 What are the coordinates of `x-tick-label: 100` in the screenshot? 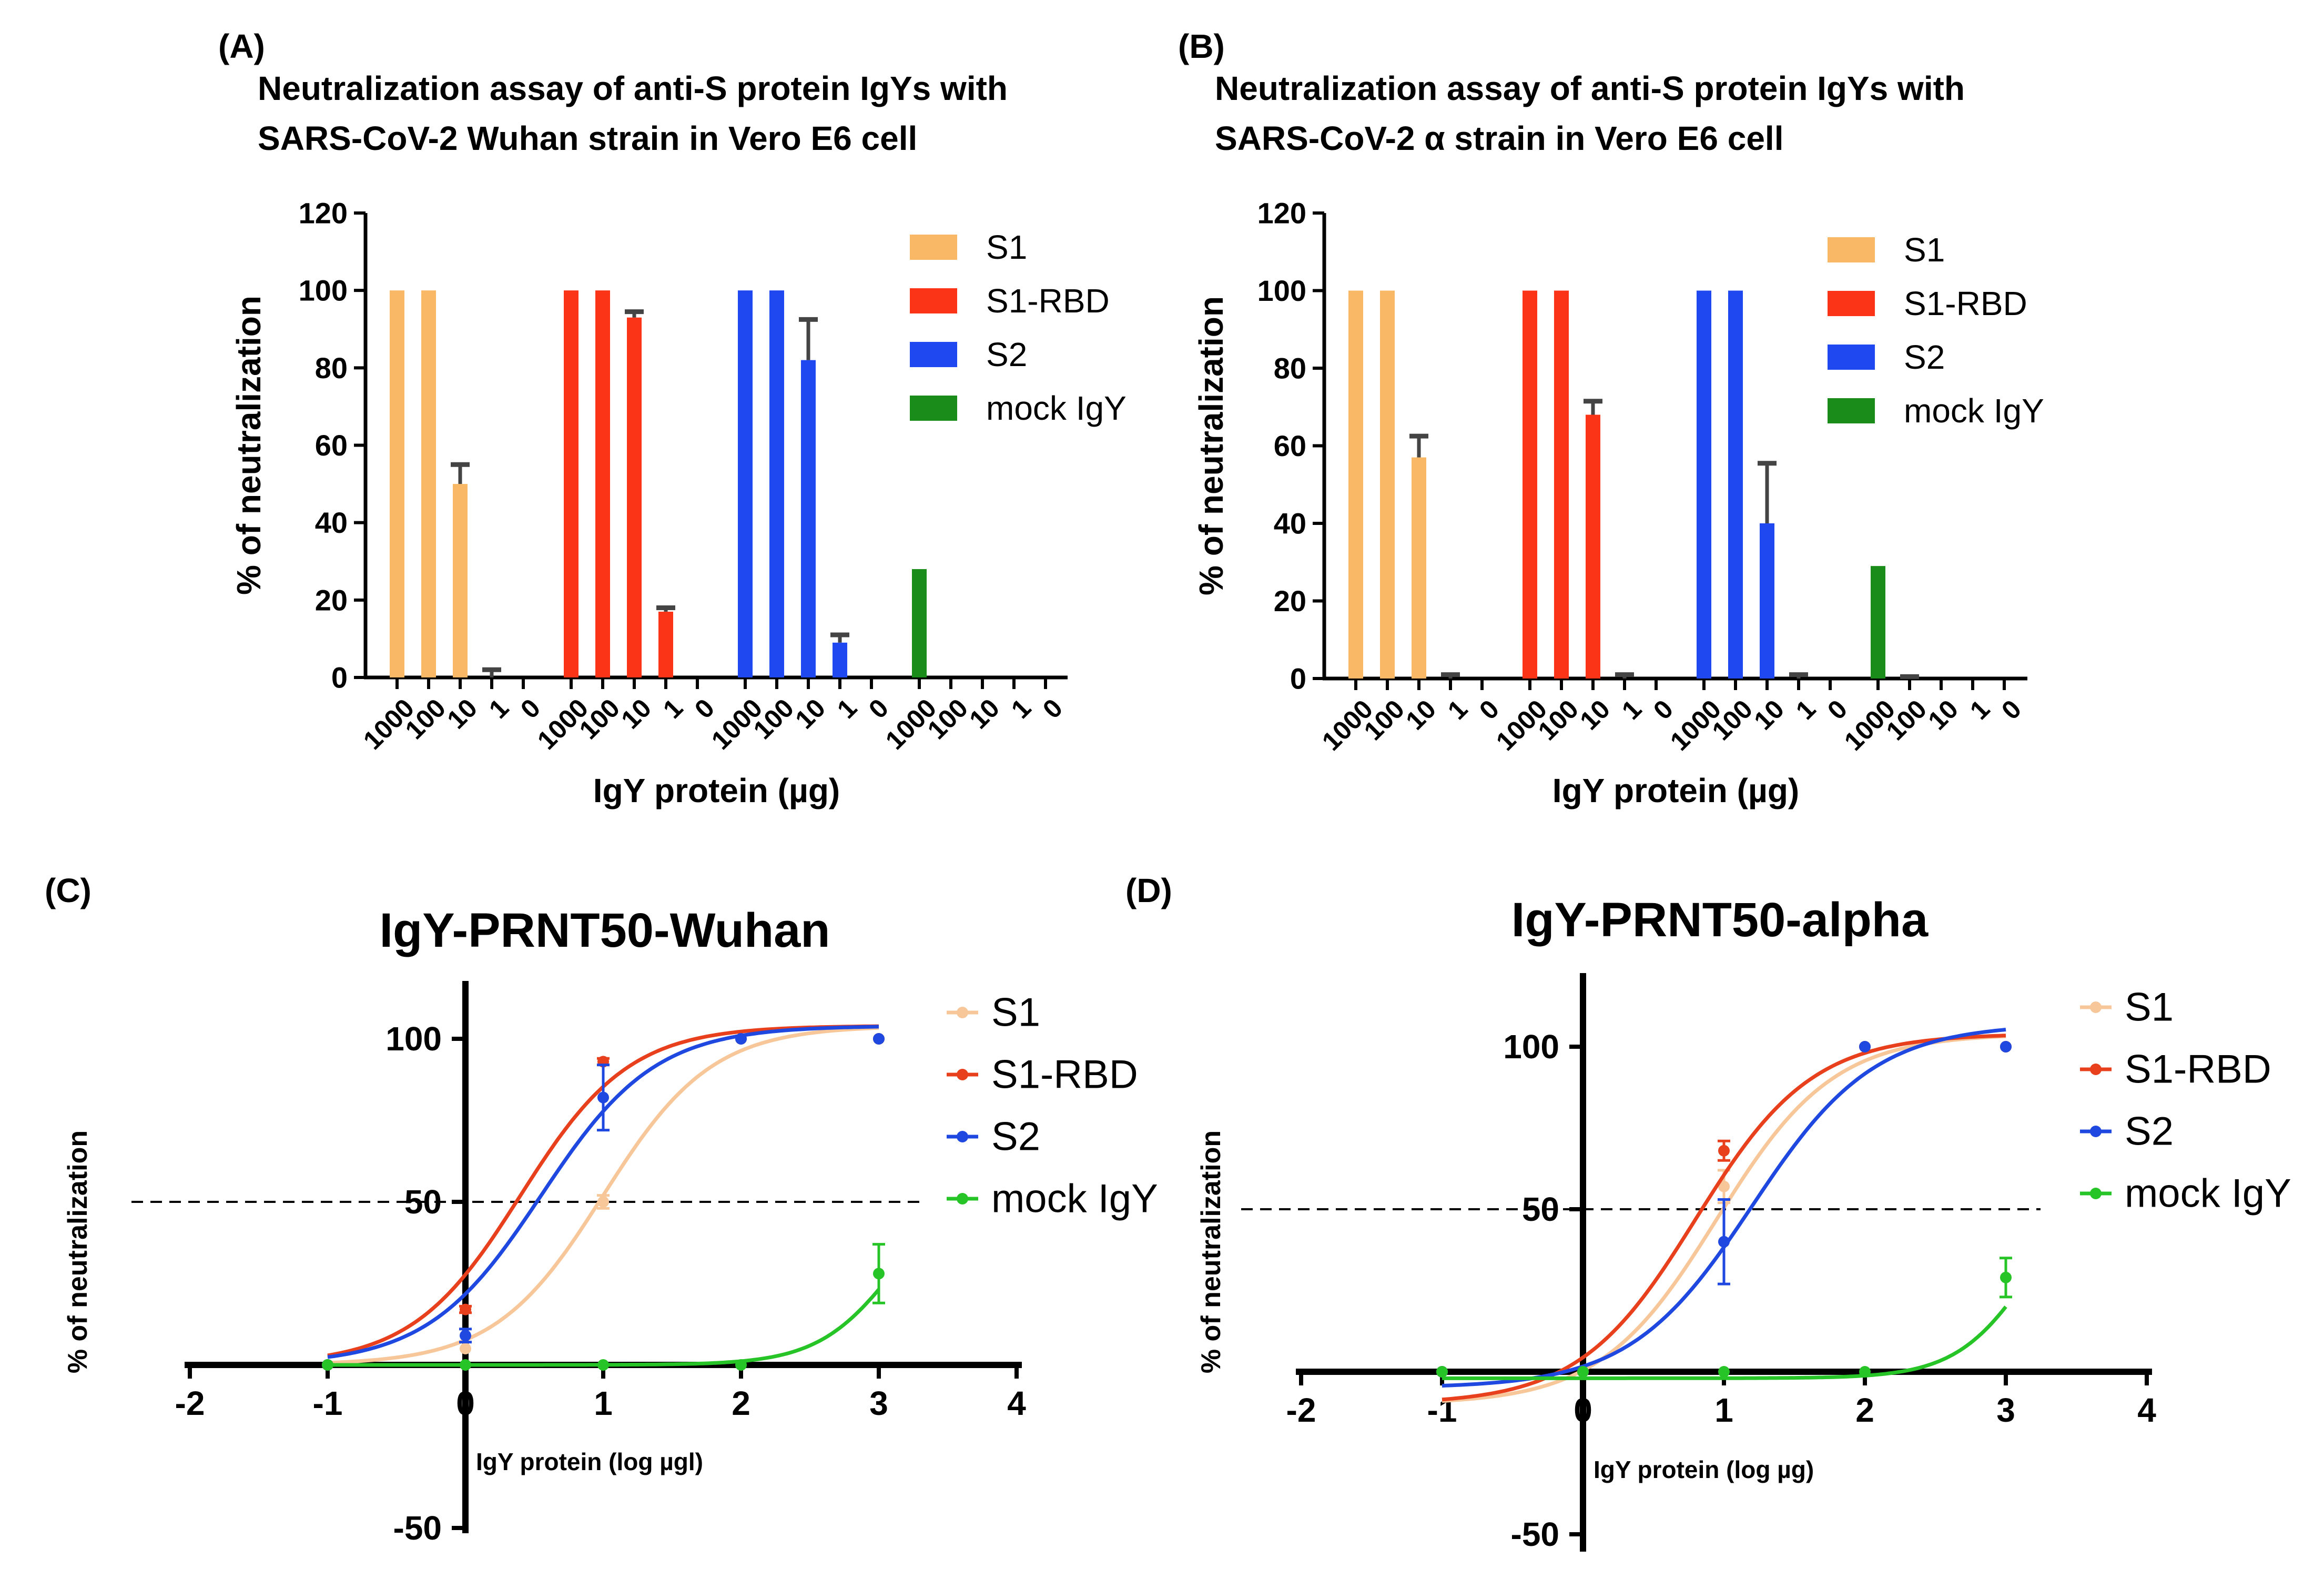 It's located at (1384, 720).